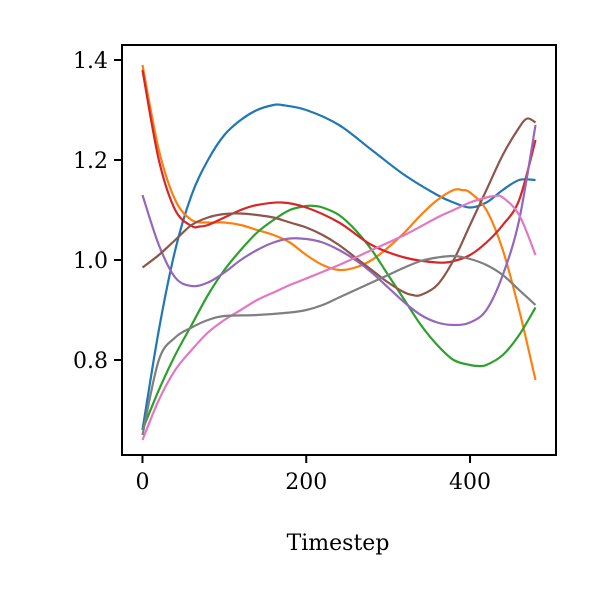 The height and width of the screenshot is (600, 600). What do you see at coordinates (306, 482) in the screenshot?
I see `x-tick-label: 200` at bounding box center [306, 482].